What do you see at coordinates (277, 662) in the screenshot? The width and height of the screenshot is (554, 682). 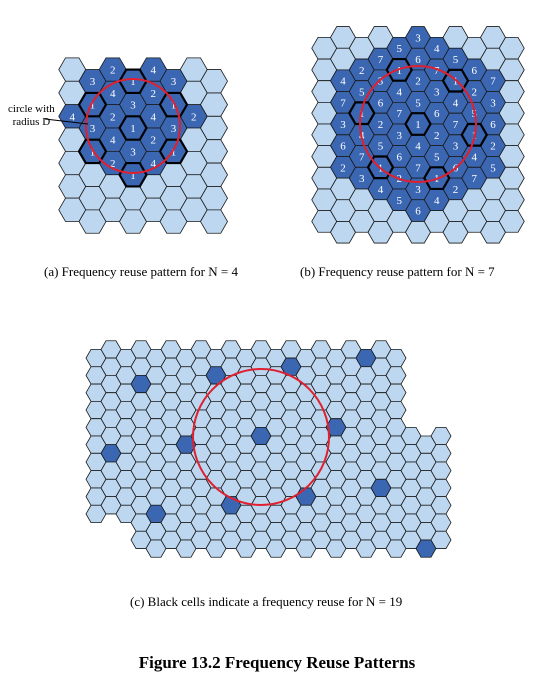 I see `figure-title: Figure 13.2 Frequency Reuse Patterns` at bounding box center [277, 662].